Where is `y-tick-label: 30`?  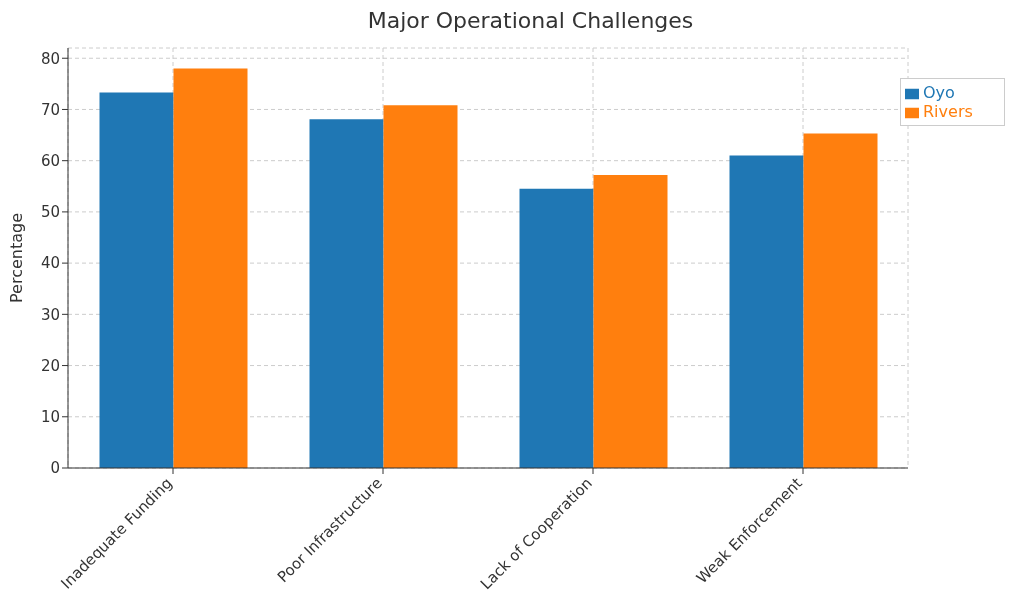 y-tick-label: 30 is located at coordinates (50, 314).